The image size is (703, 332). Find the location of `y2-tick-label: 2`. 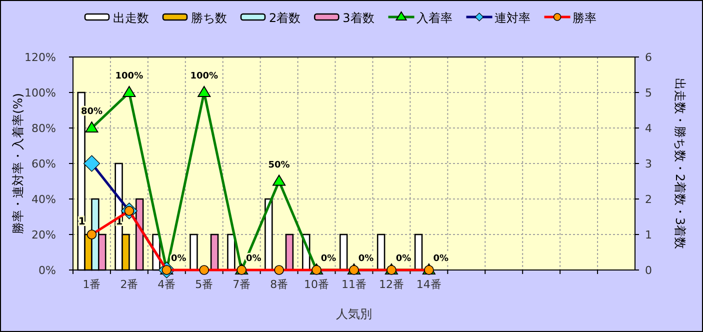

y2-tick-label: 2 is located at coordinates (648, 199).